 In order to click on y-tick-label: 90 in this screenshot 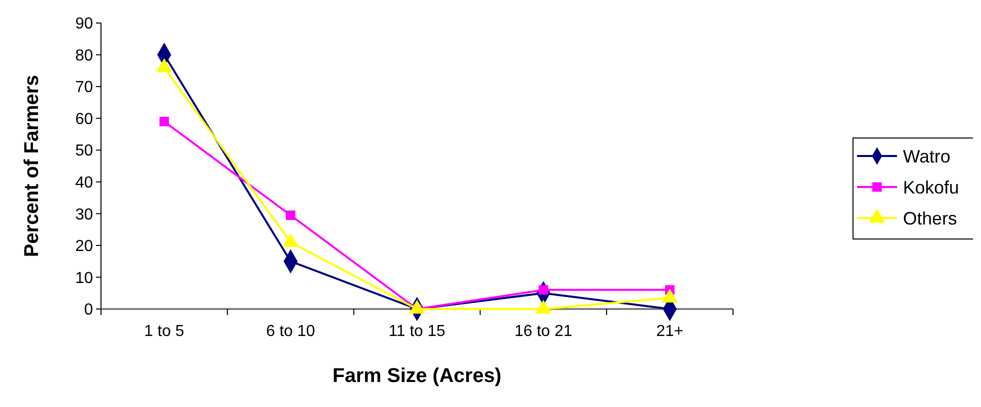, I will do `click(84, 24)`.